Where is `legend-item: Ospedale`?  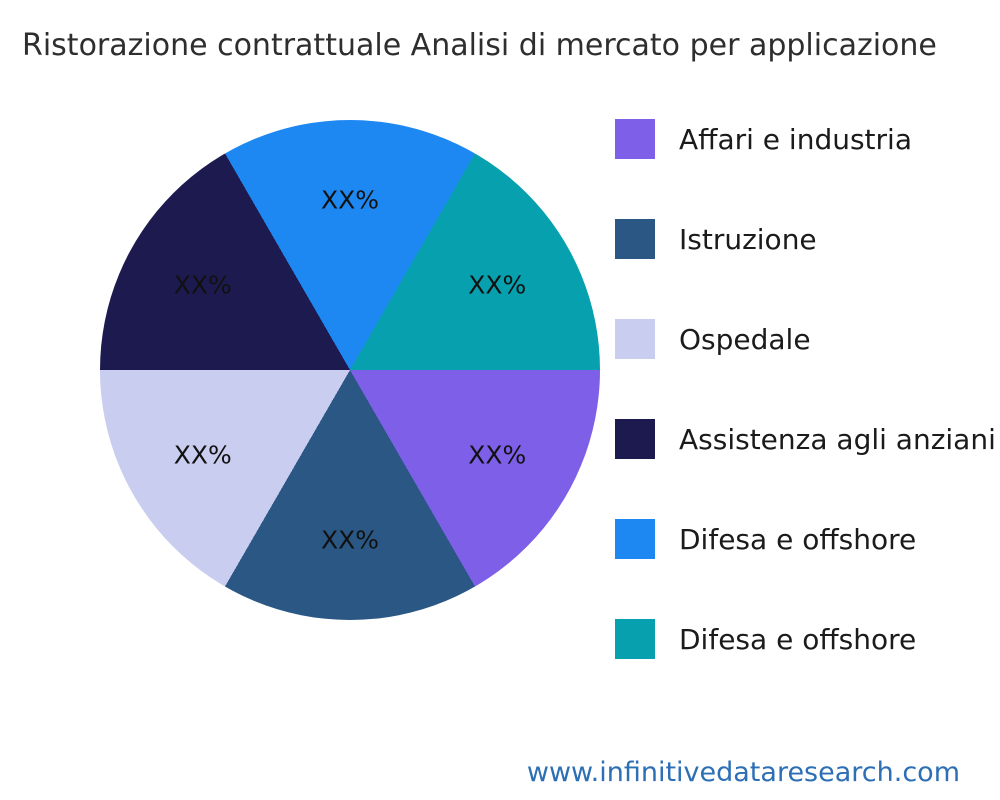 legend-item: Ospedale is located at coordinates (807, 339).